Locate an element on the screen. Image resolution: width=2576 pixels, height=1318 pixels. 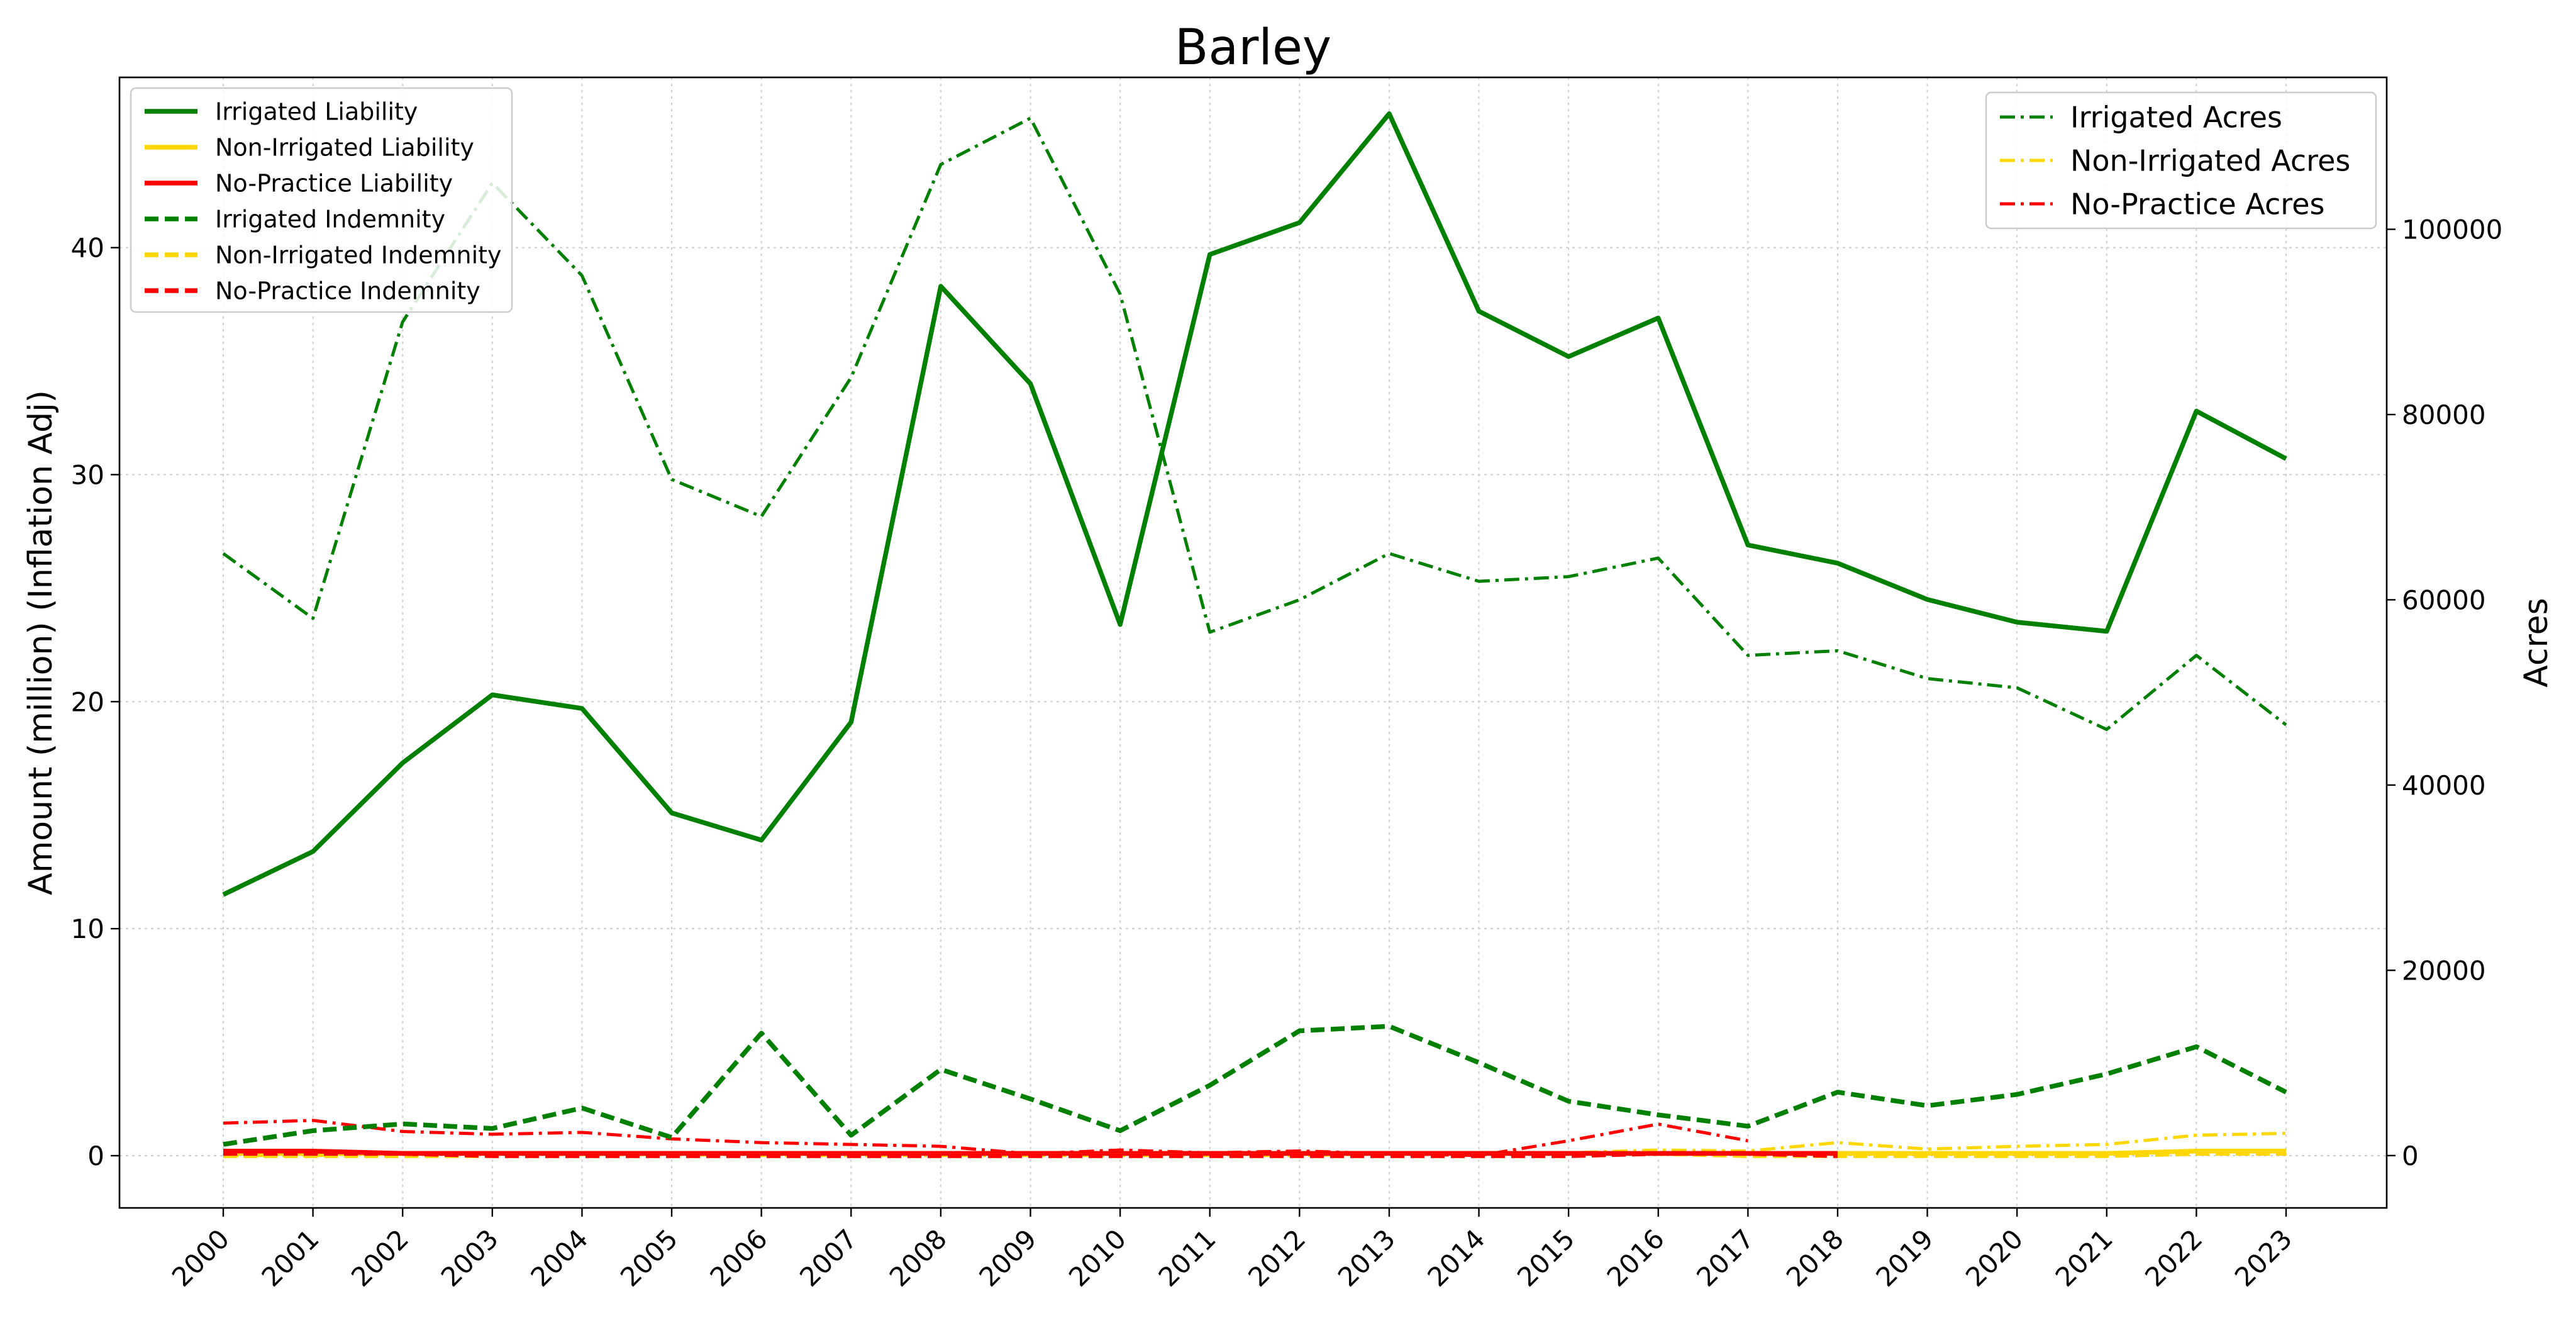
legend-label: No-Practice Acres is located at coordinates (2197, 204).